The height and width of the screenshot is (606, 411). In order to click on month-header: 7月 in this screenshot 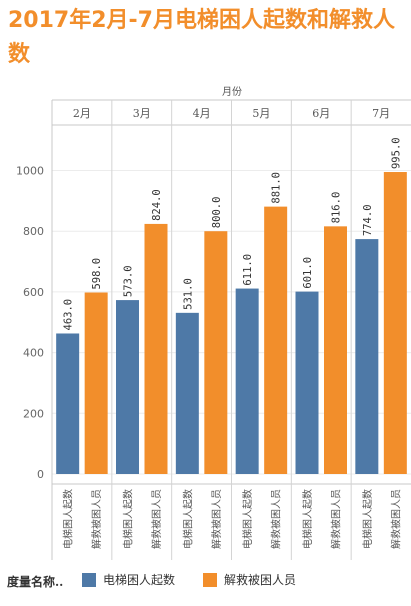, I will do `click(381, 113)`.